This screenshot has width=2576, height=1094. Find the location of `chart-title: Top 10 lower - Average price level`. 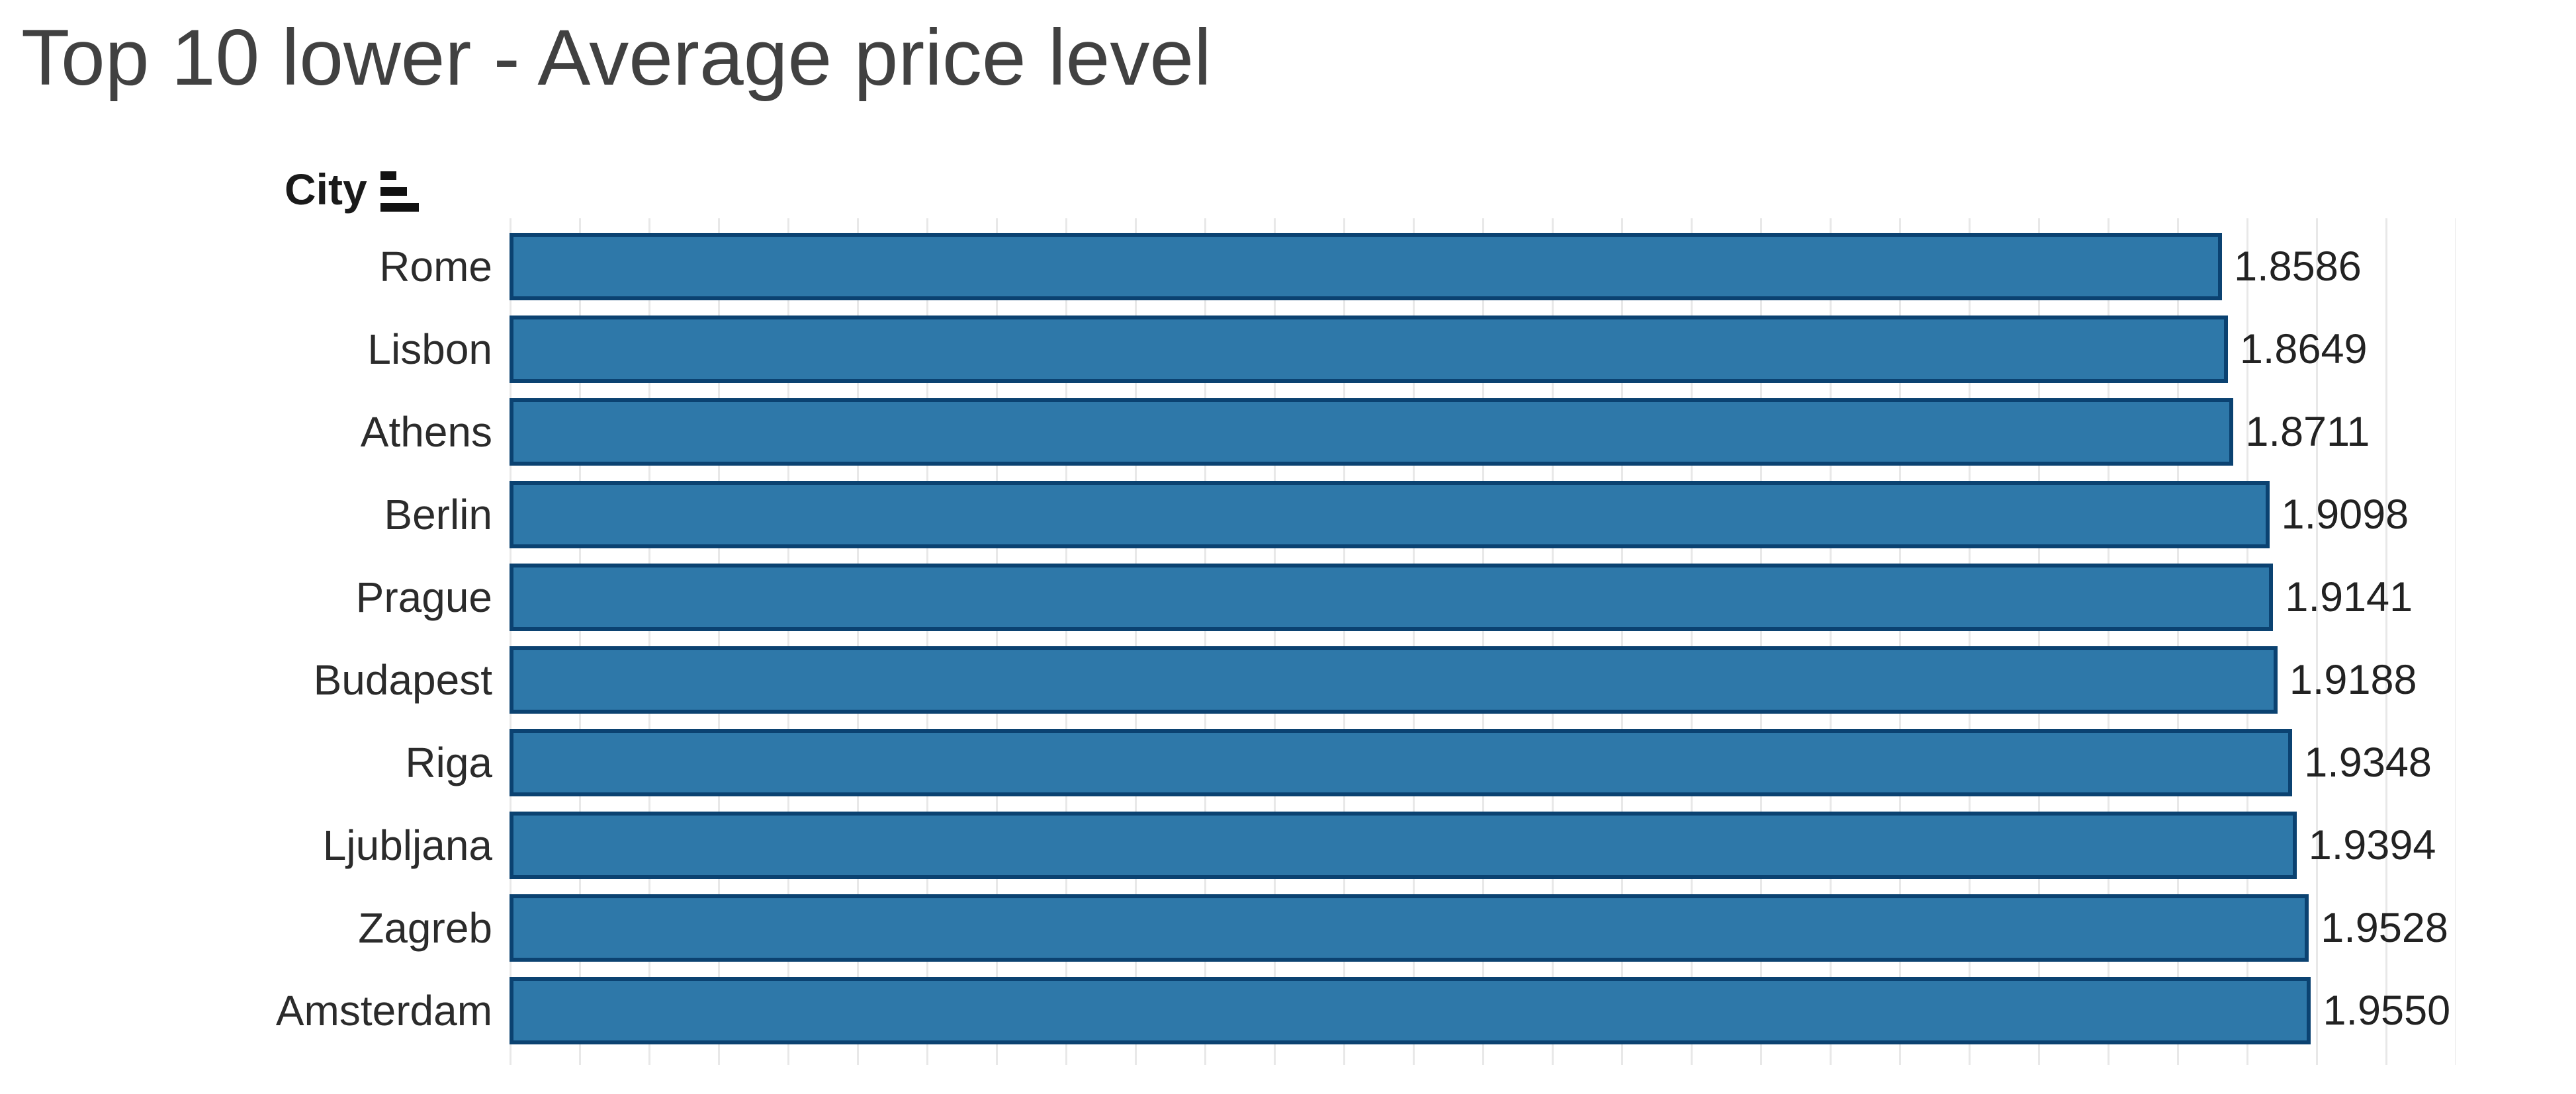

chart-title: Top 10 lower - Average price level is located at coordinates (616, 57).